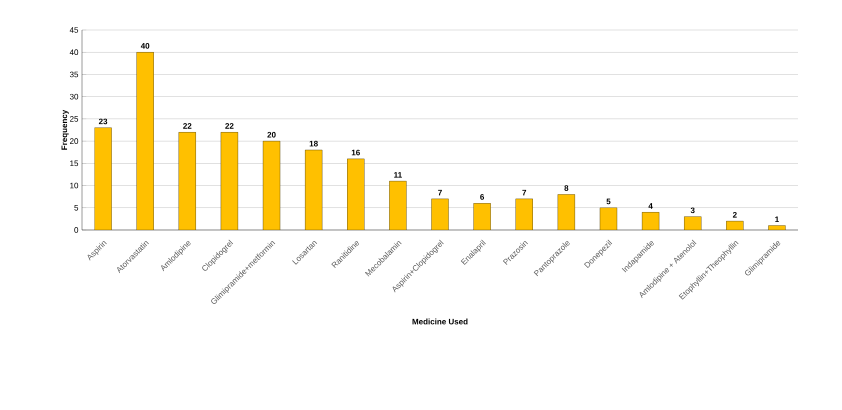  What do you see at coordinates (398, 175) in the screenshot?
I see `data-label: 11` at bounding box center [398, 175].